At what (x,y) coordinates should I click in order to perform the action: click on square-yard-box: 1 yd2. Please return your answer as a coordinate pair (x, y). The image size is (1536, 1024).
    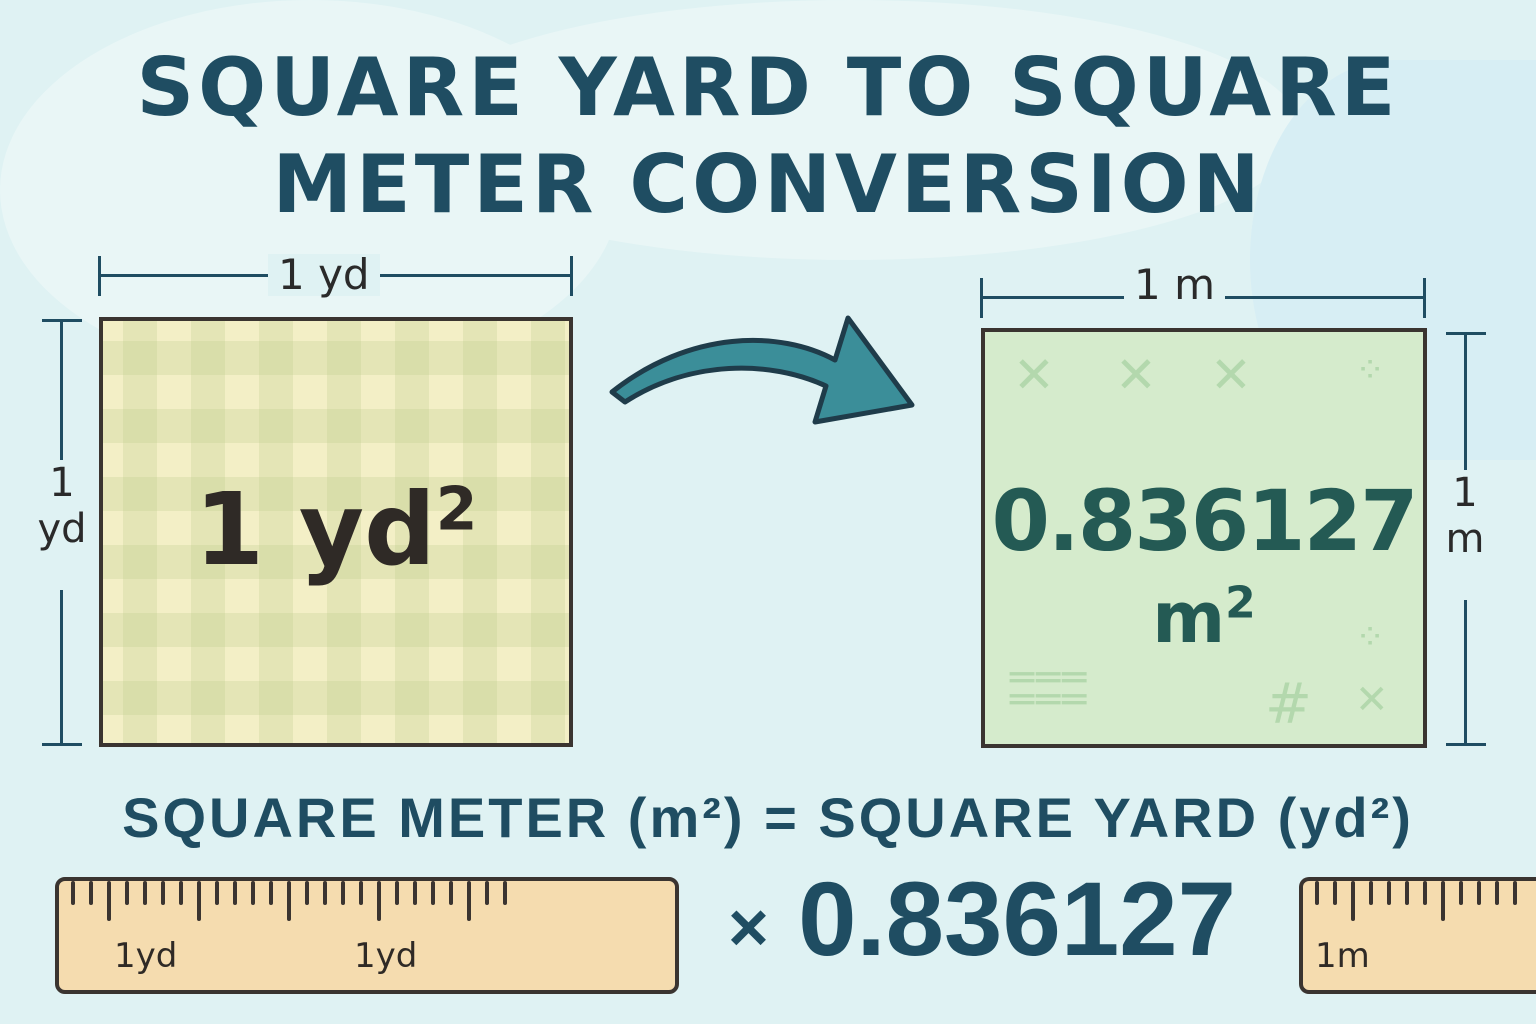
    Looking at the image, I should click on (336, 532).